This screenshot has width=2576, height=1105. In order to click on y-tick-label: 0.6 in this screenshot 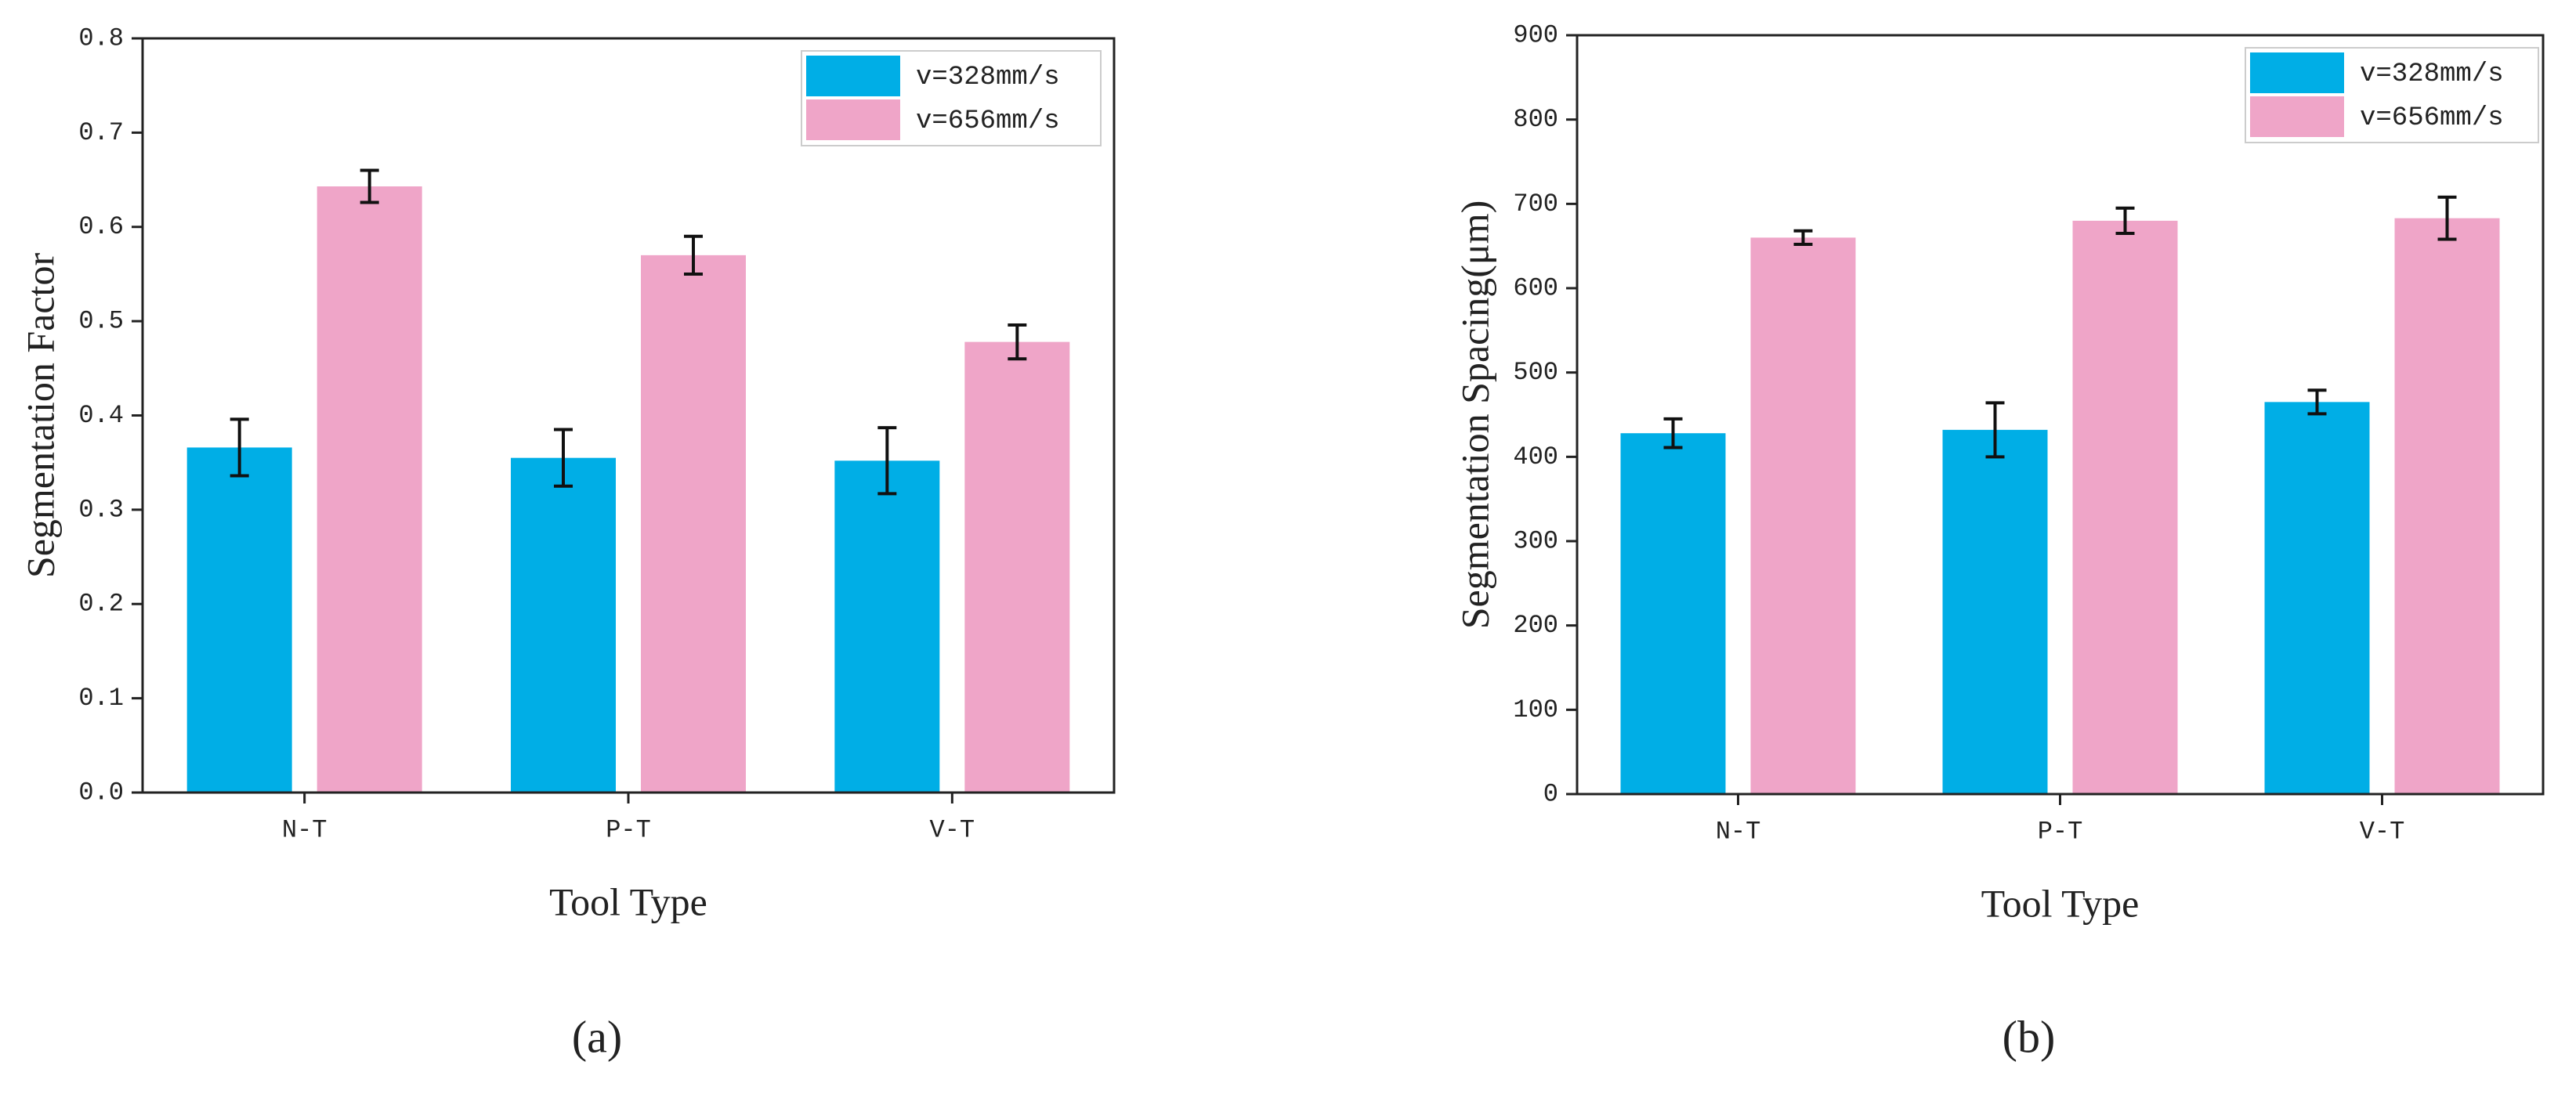, I will do `click(101, 226)`.